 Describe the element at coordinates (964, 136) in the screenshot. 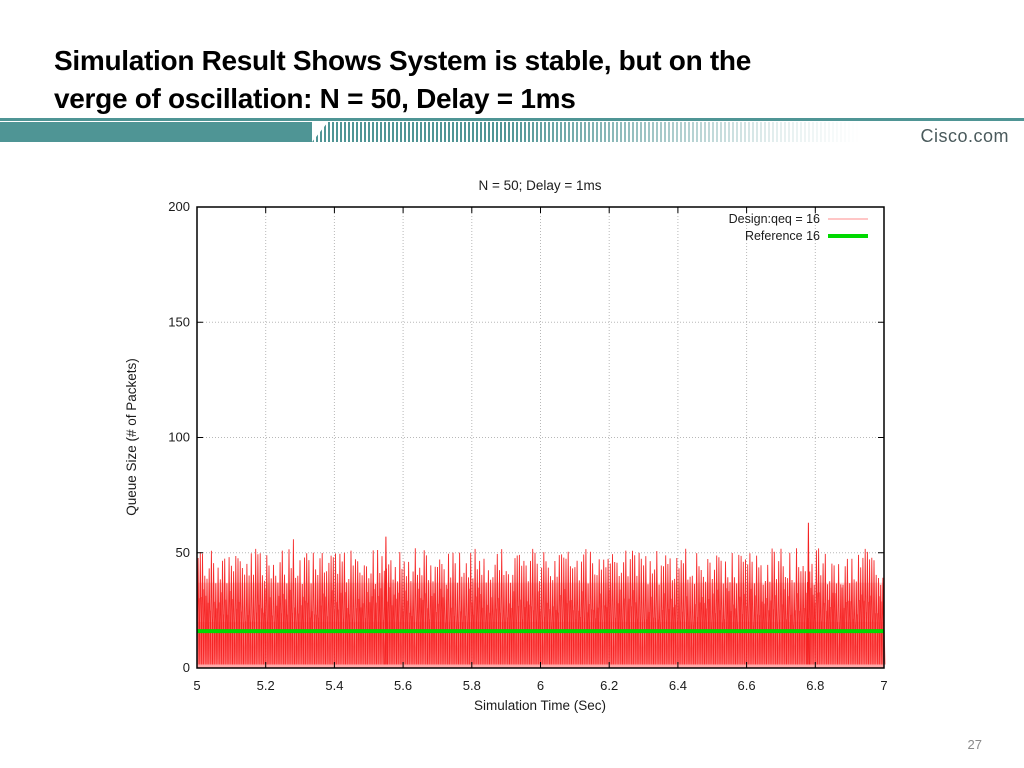

I see `brand-cisco-com: Cisco.com` at that location.